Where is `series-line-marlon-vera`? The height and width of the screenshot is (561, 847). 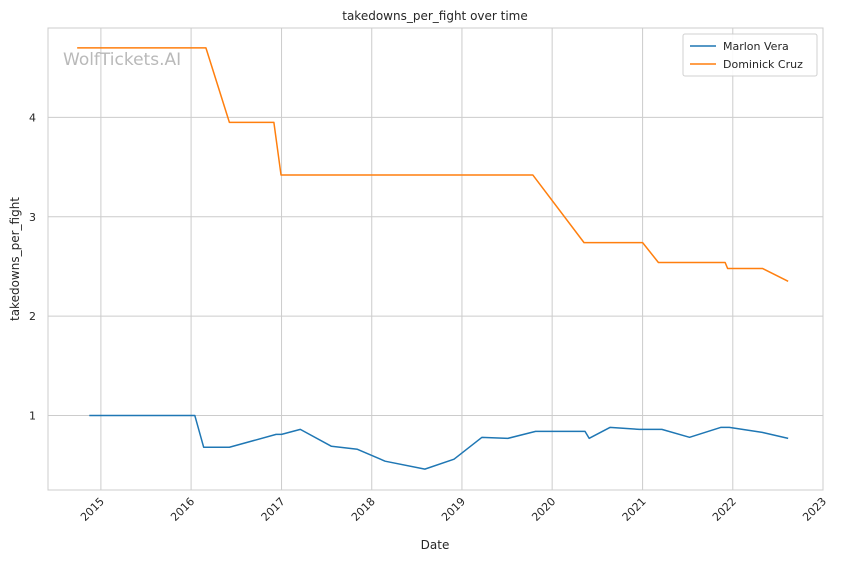
series-line-marlon-vera is located at coordinates (439, 442).